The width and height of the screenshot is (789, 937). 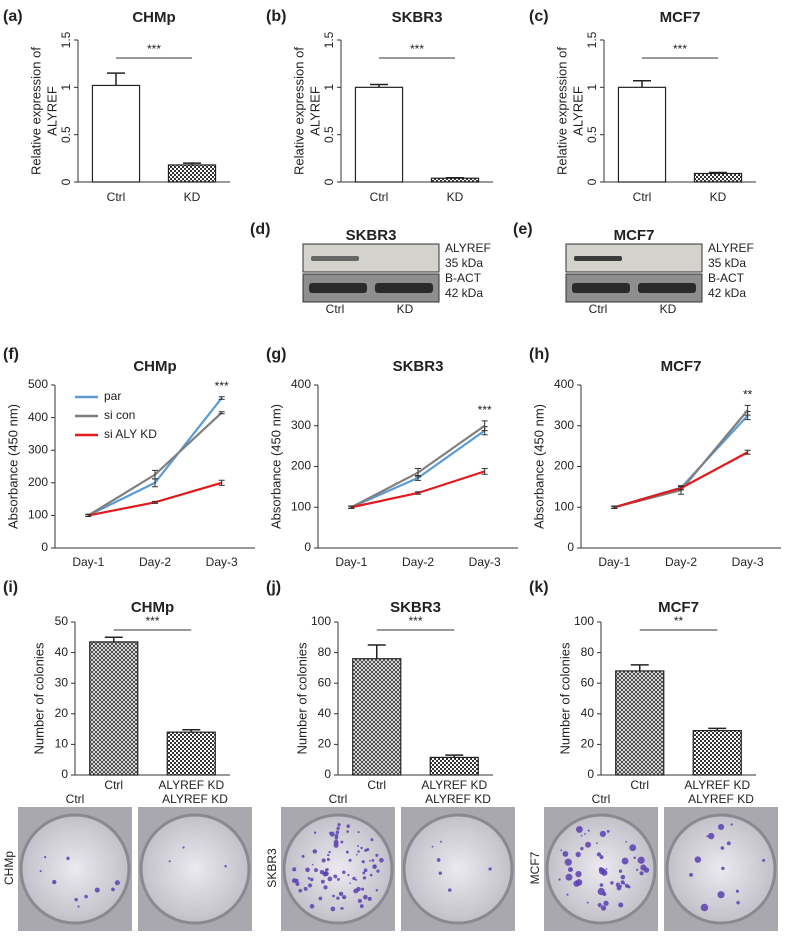 I want to click on y-tick-label: 500, so click(x=38, y=384).